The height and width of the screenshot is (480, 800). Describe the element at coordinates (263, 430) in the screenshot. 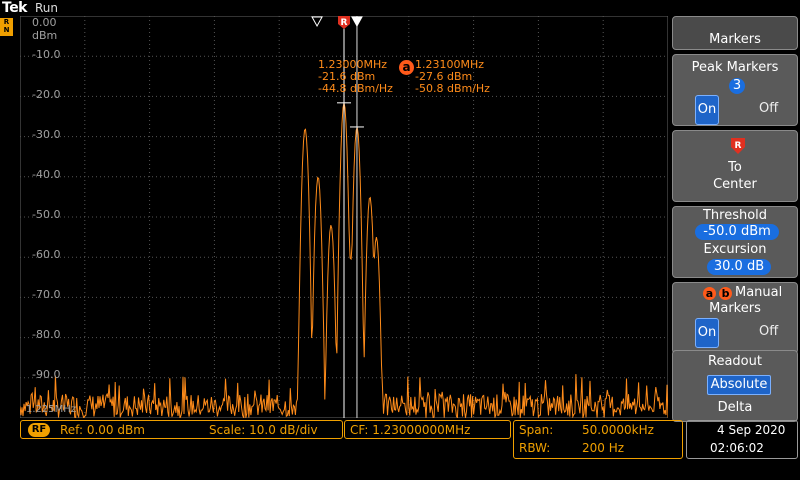

I see `vertical-scale: Scale: 10.0 dB/div` at that location.